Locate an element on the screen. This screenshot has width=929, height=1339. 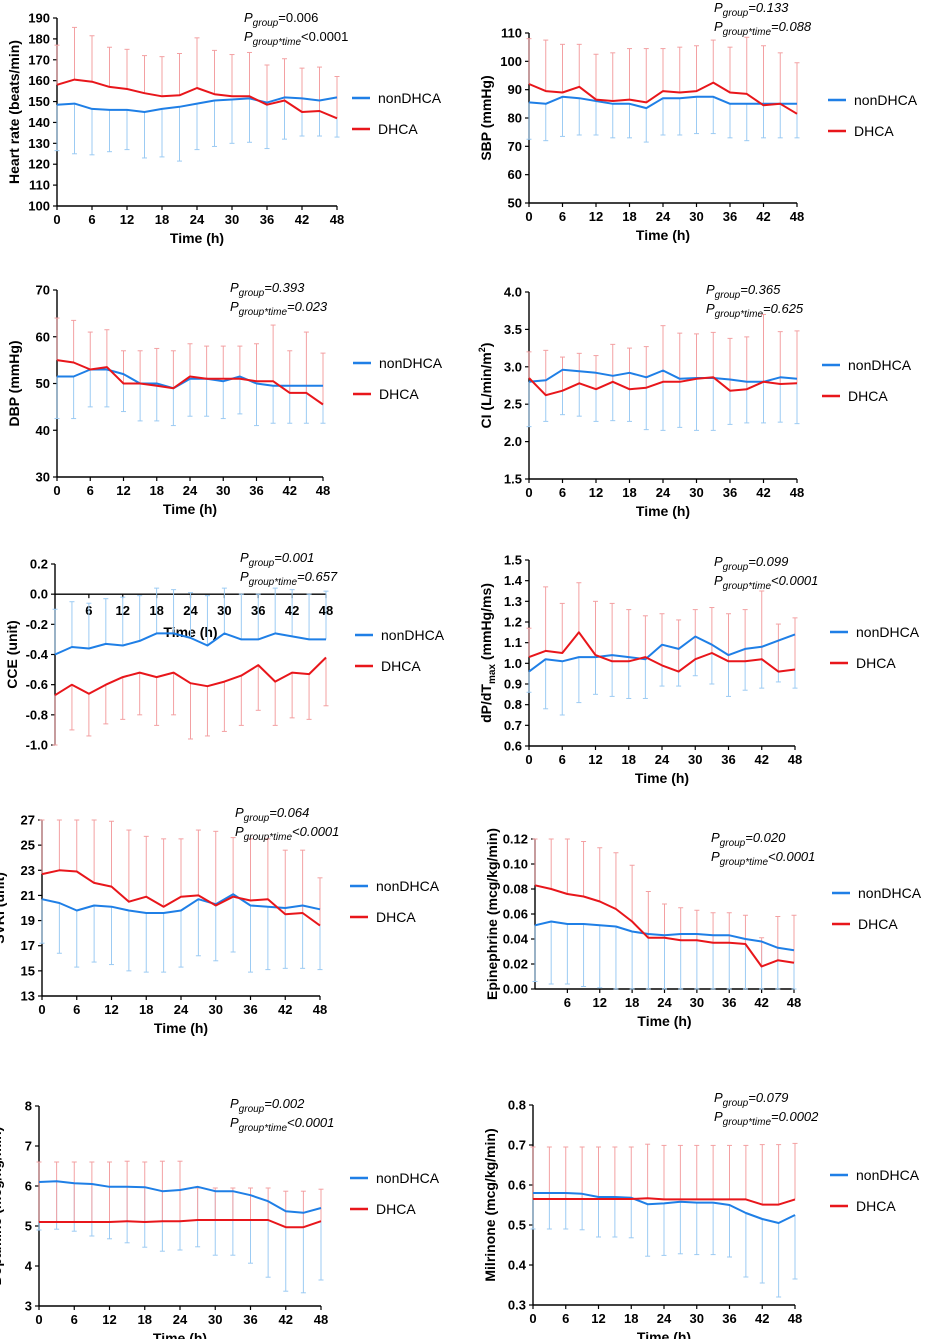
y-tick-label: 0.00 is located at coordinates (515, 989).